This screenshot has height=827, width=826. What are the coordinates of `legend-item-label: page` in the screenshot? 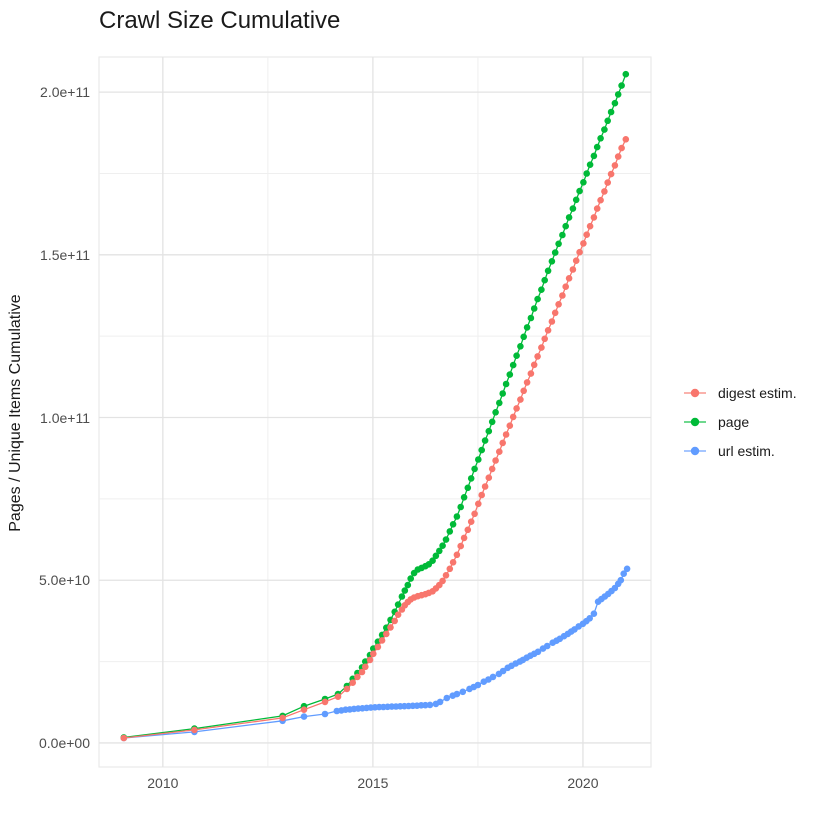 It's located at (734, 421).